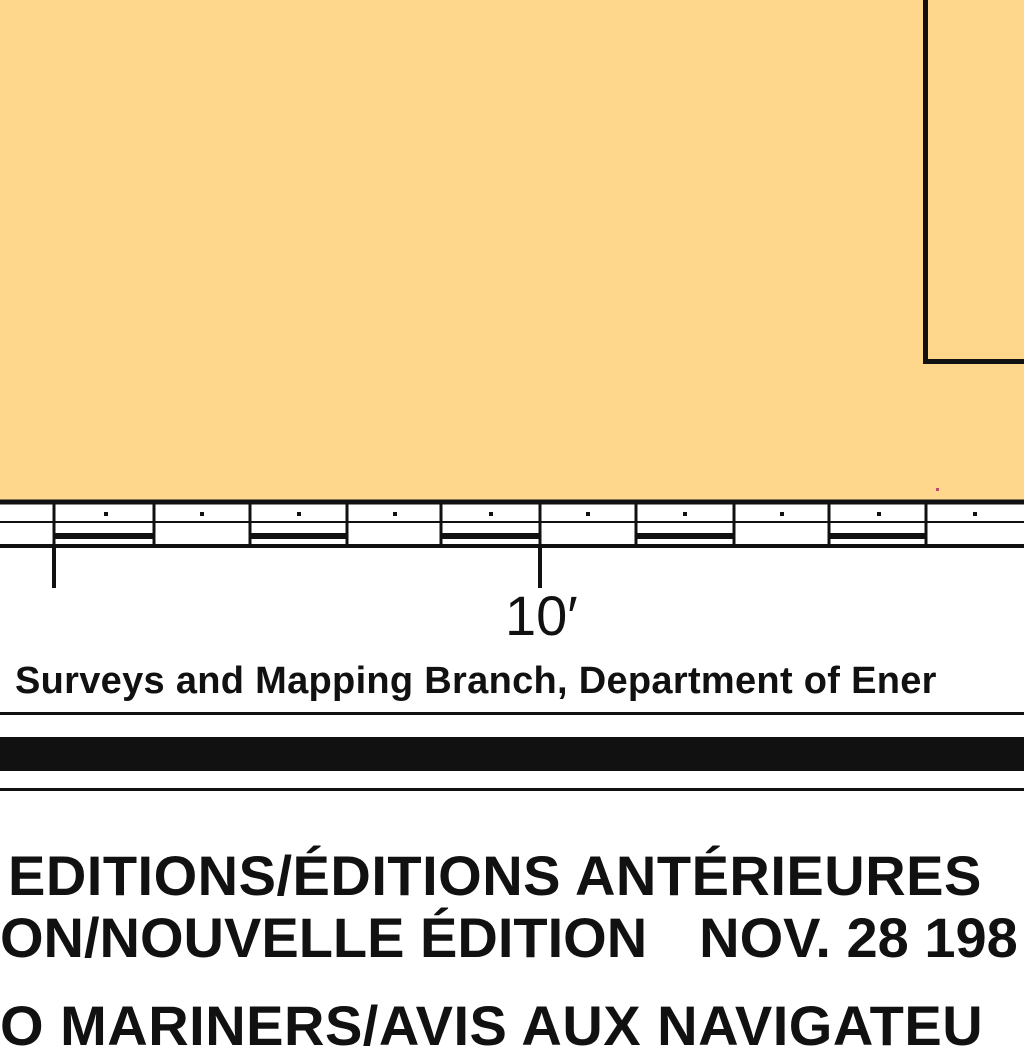 The width and height of the screenshot is (1024, 1057). I want to click on border-scale-dividers, so click(490, 524).